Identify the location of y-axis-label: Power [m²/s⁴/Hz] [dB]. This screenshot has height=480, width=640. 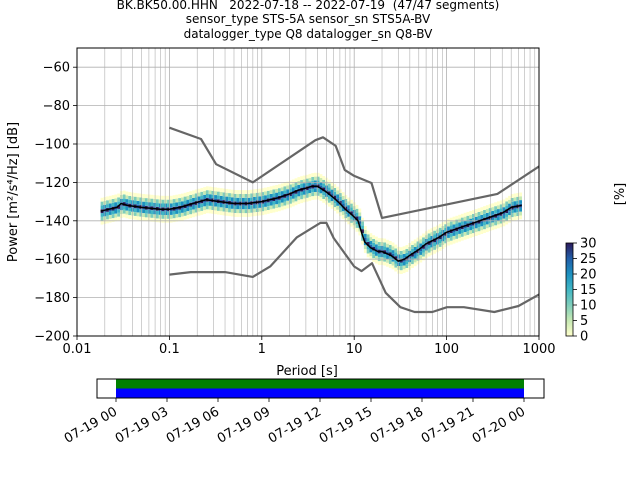
(13, 192).